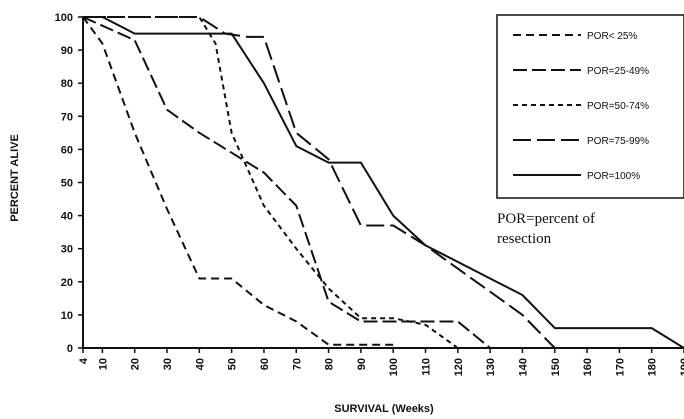  Describe the element at coordinates (67, 316) in the screenshot. I see `y-tick-label: 10` at that location.